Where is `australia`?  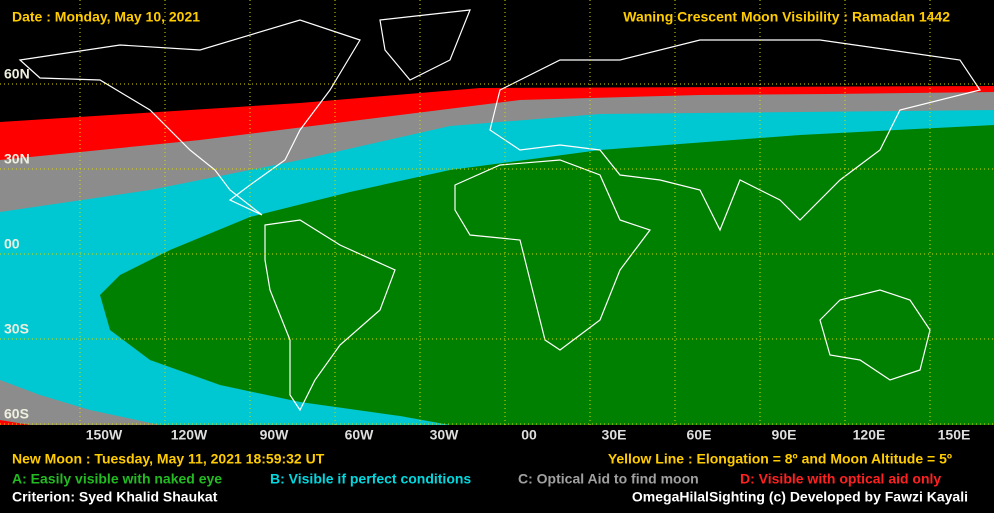 australia is located at coordinates (875, 335).